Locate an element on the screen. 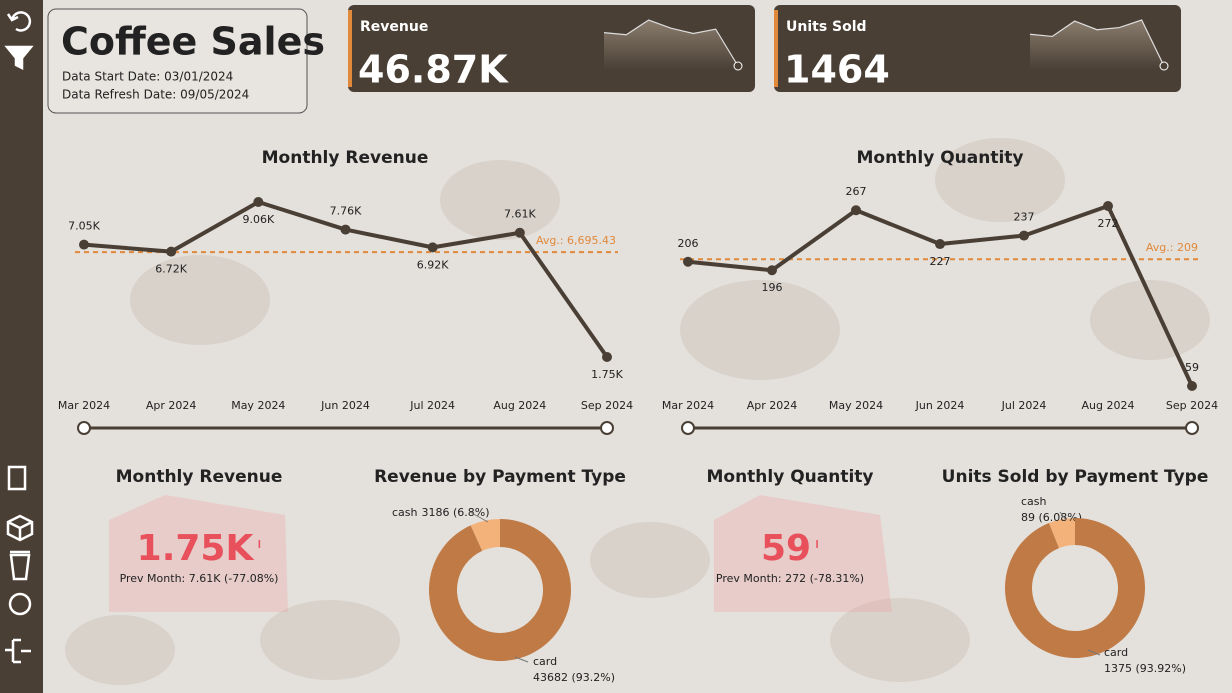 The width and height of the screenshot is (1232, 693). kpi-note: Prev Month: 7.61K (-77.08%) is located at coordinates (199, 578).